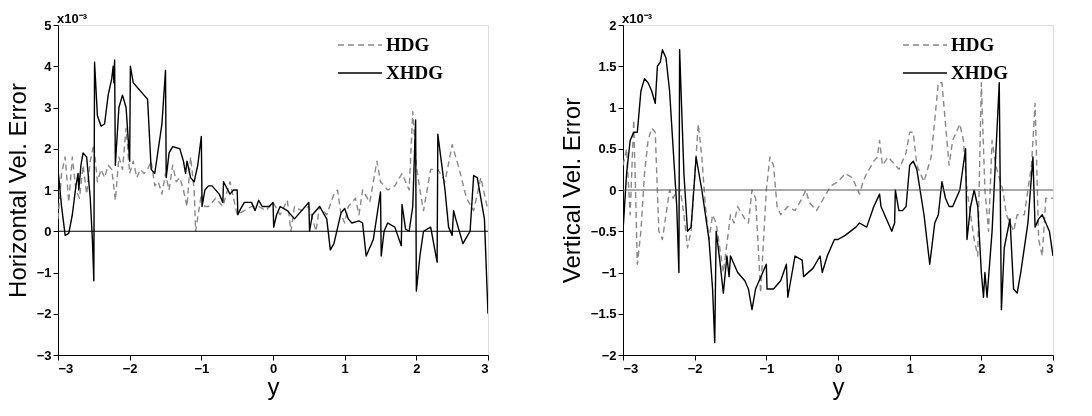 This screenshot has height=416, width=1092. I want to click on y-tick-label: 5, so click(48, 25).